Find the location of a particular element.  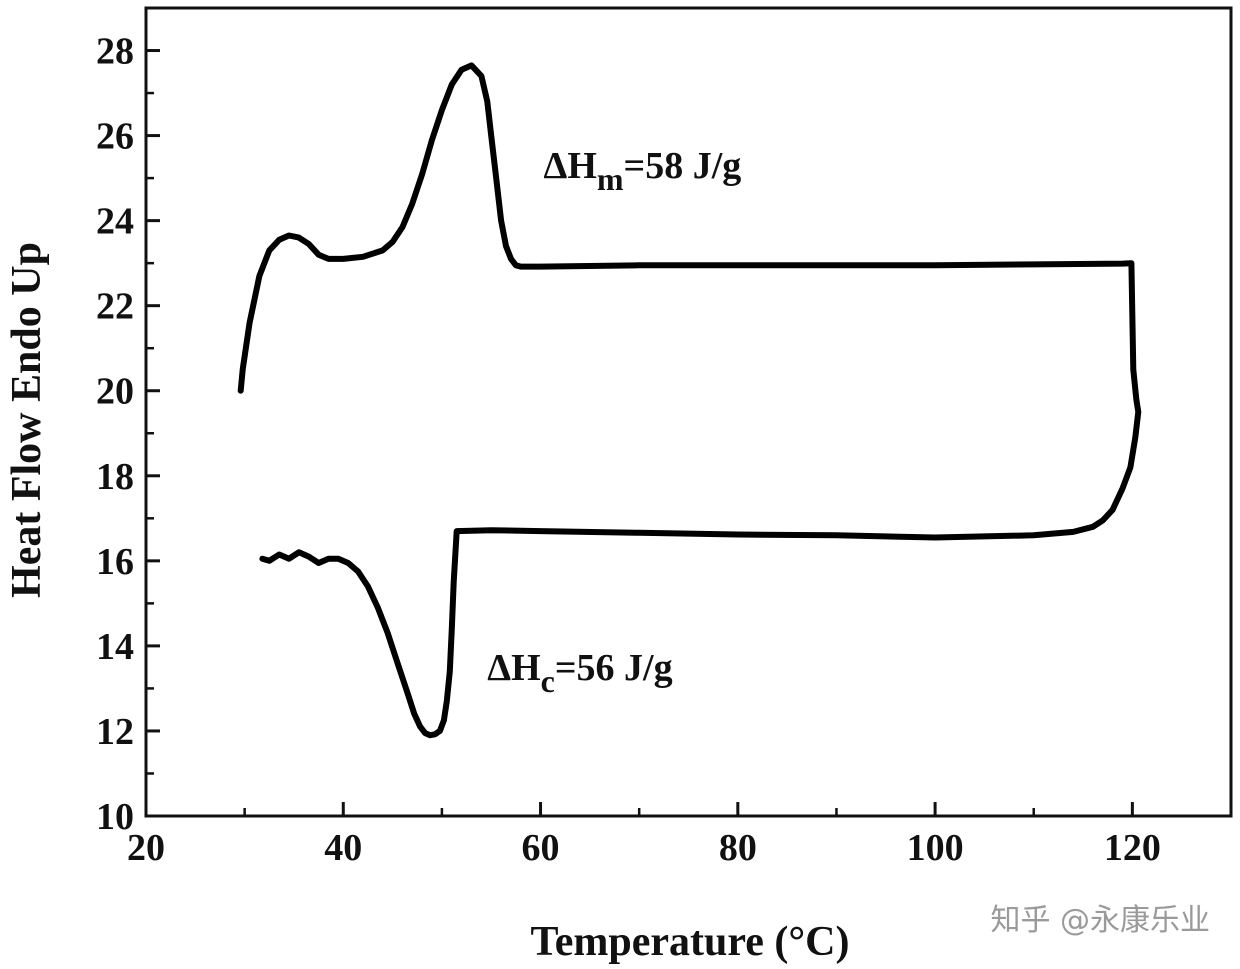

annotation-subscript: c is located at coordinates (548, 681).